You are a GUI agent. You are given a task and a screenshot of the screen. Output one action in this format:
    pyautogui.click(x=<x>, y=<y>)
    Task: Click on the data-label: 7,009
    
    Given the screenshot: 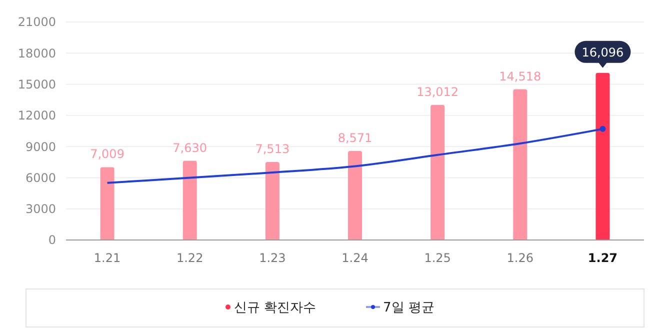 What is the action you would take?
    pyautogui.click(x=107, y=154)
    